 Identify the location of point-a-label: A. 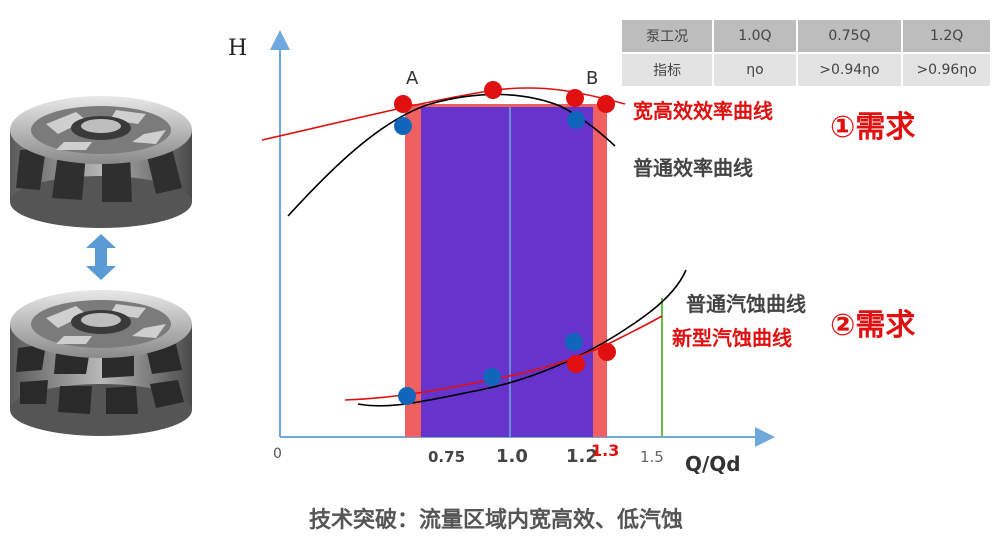
(412, 78).